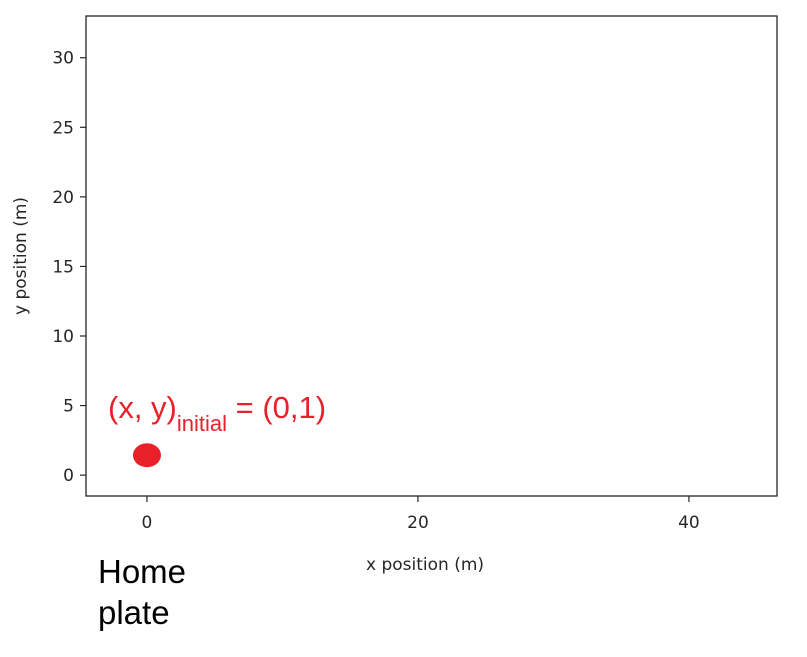  What do you see at coordinates (134, 612) in the screenshot?
I see `home-plate-label-line2: plate` at bounding box center [134, 612].